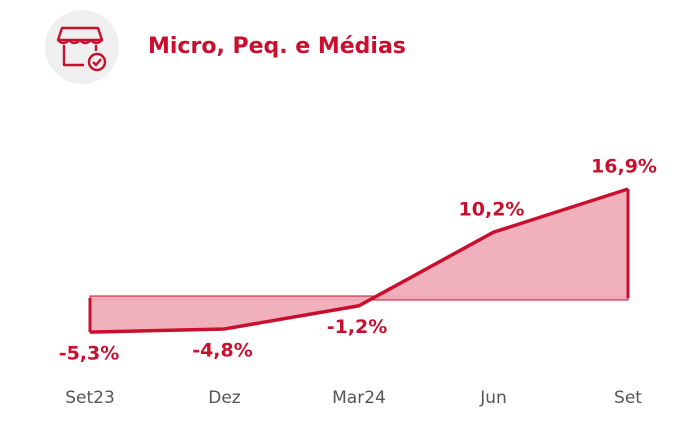 The width and height of the screenshot is (680, 434). I want to click on icon-background, so click(82, 47).